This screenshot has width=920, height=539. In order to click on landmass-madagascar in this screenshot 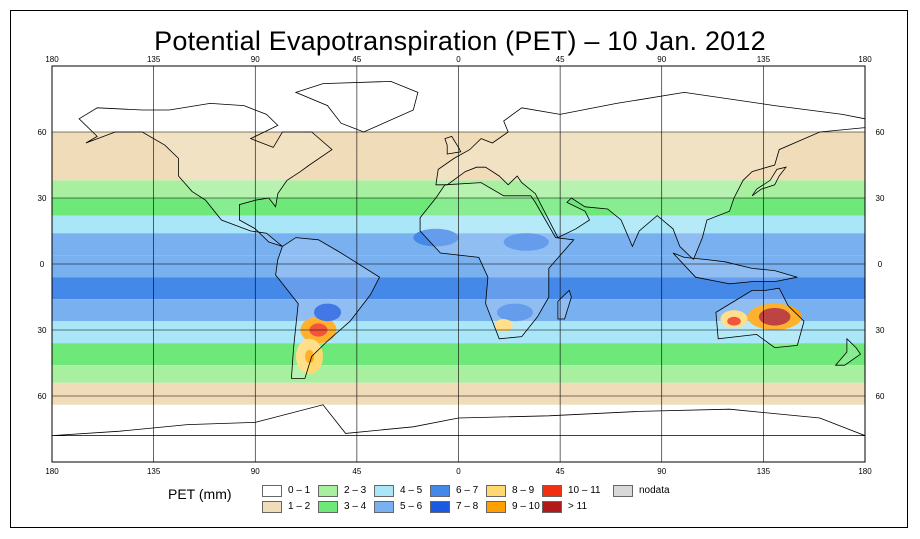, I will do `click(564, 304)`.